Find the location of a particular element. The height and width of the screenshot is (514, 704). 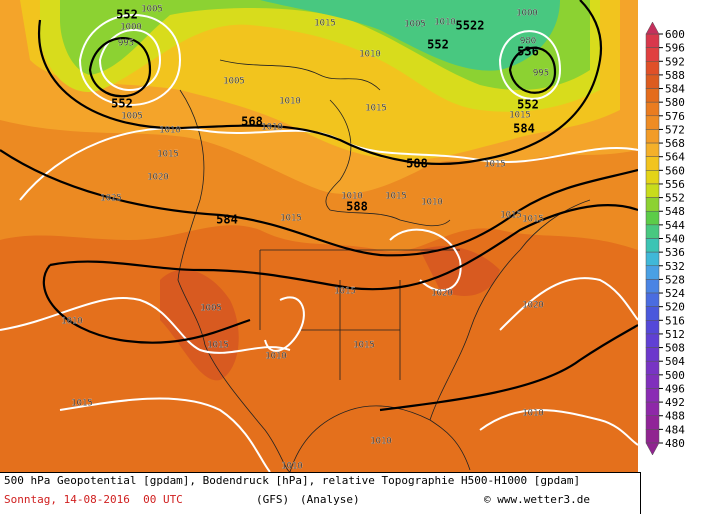

colorbar-tick-label: 596 is located at coordinates (675, 48).